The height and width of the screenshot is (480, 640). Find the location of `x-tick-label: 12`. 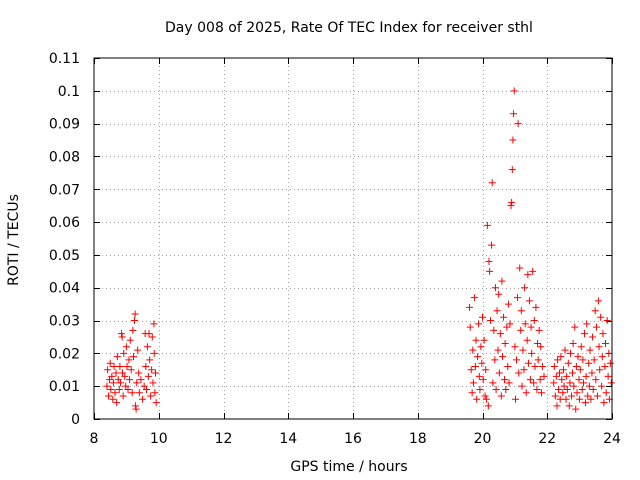

x-tick-label: 12 is located at coordinates (224, 439).